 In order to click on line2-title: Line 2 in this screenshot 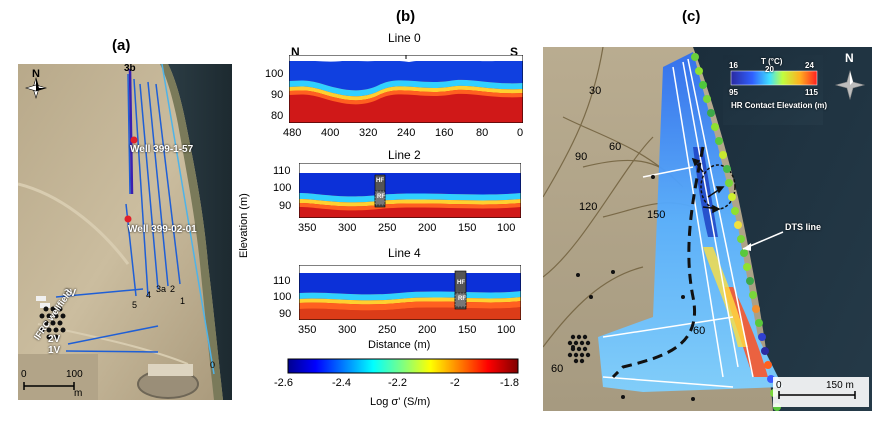, I will do `click(404, 155)`.